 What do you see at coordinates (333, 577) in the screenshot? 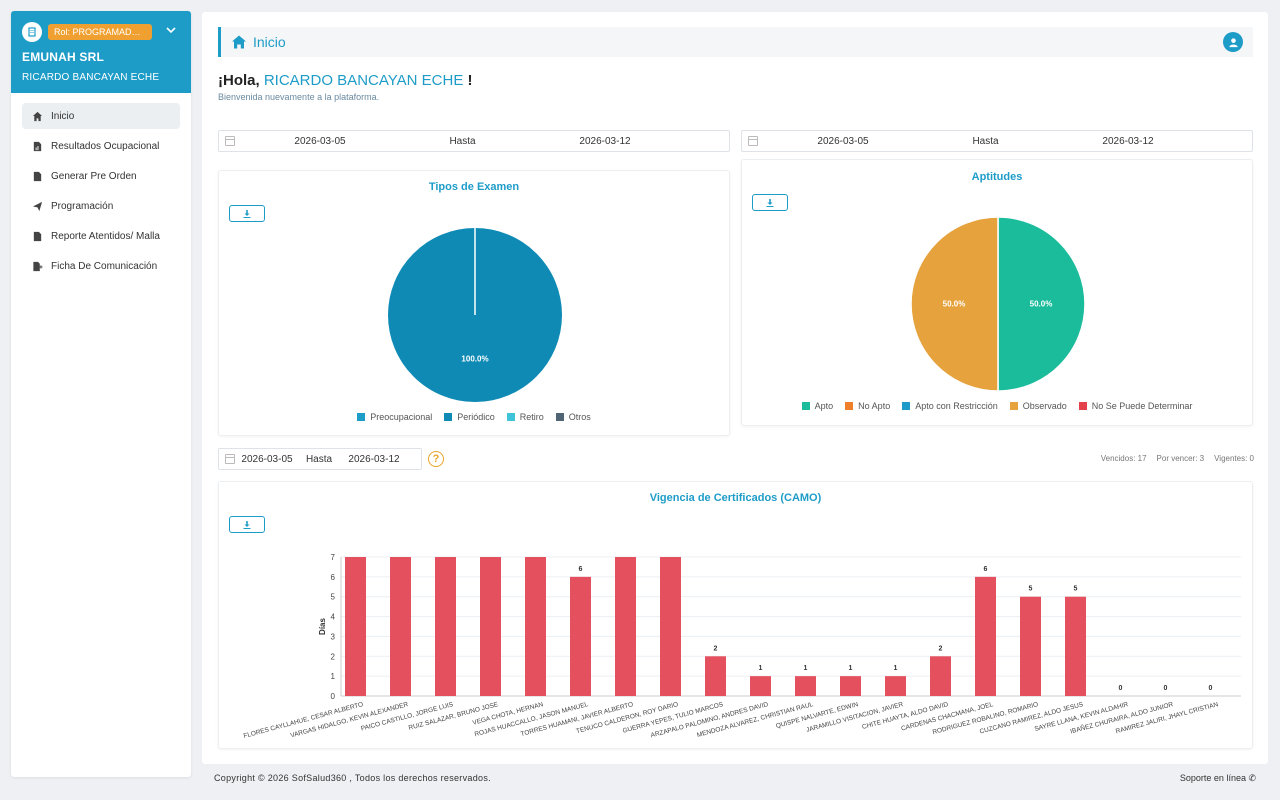
I see `y-tick-label: 6` at bounding box center [333, 577].